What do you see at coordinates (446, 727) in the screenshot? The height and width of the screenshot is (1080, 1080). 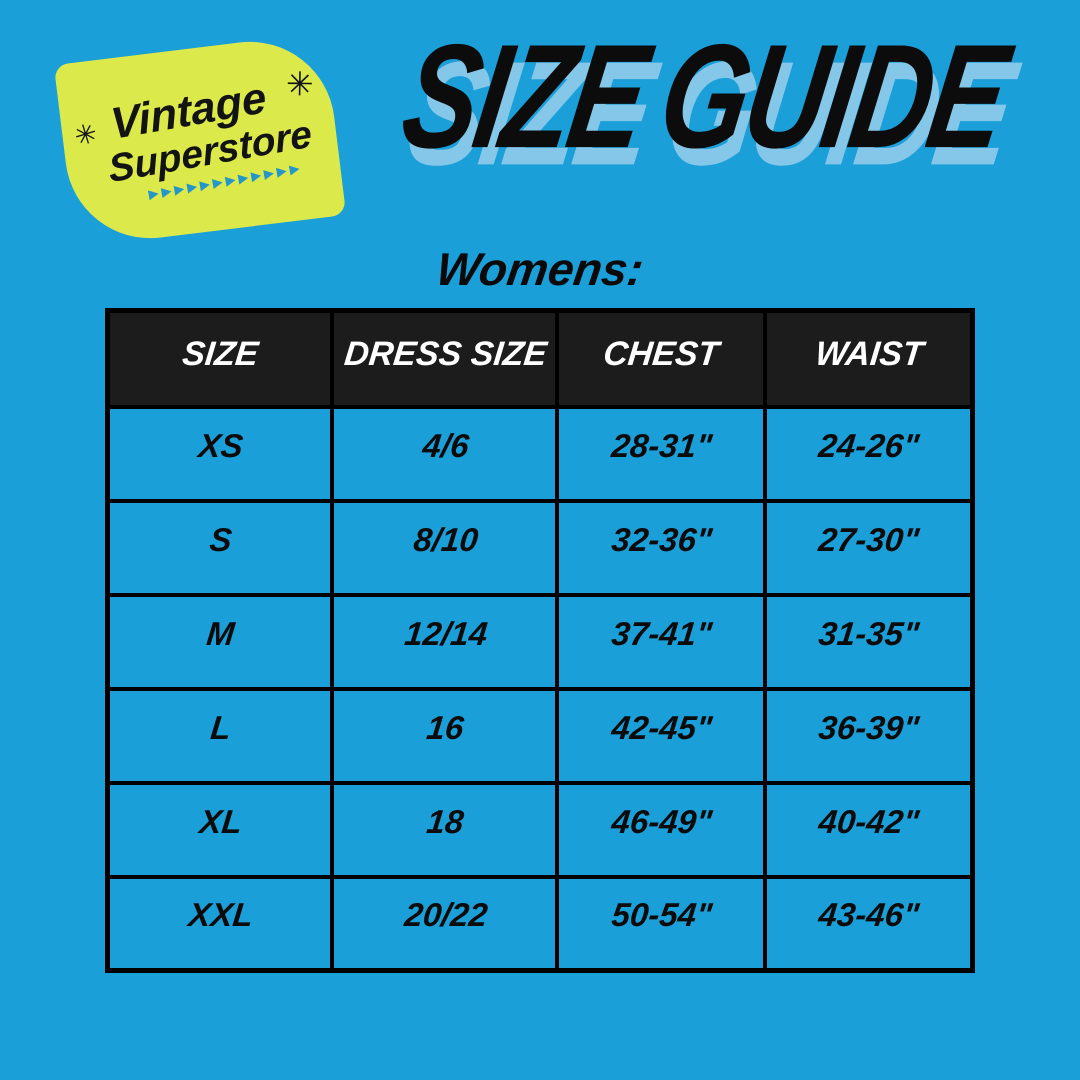 I see `table-cell-value: 16` at bounding box center [446, 727].